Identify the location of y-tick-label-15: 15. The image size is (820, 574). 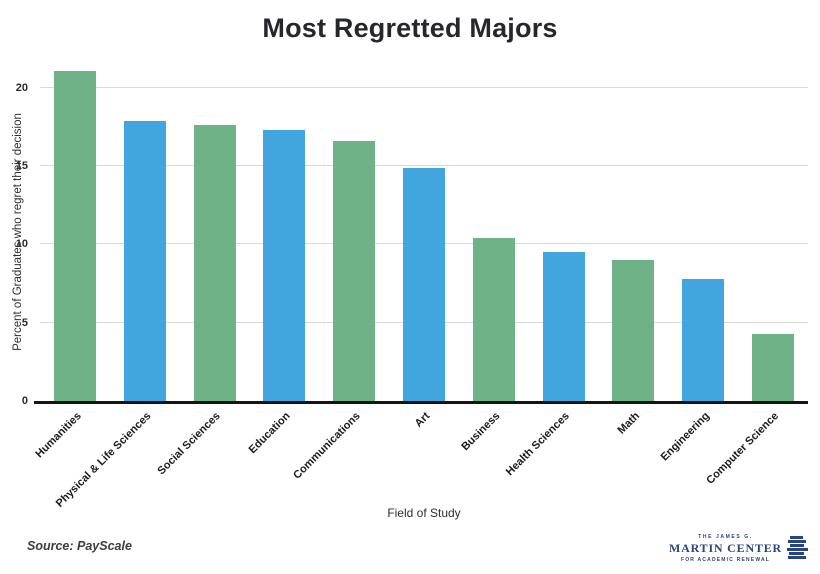
(21, 166).